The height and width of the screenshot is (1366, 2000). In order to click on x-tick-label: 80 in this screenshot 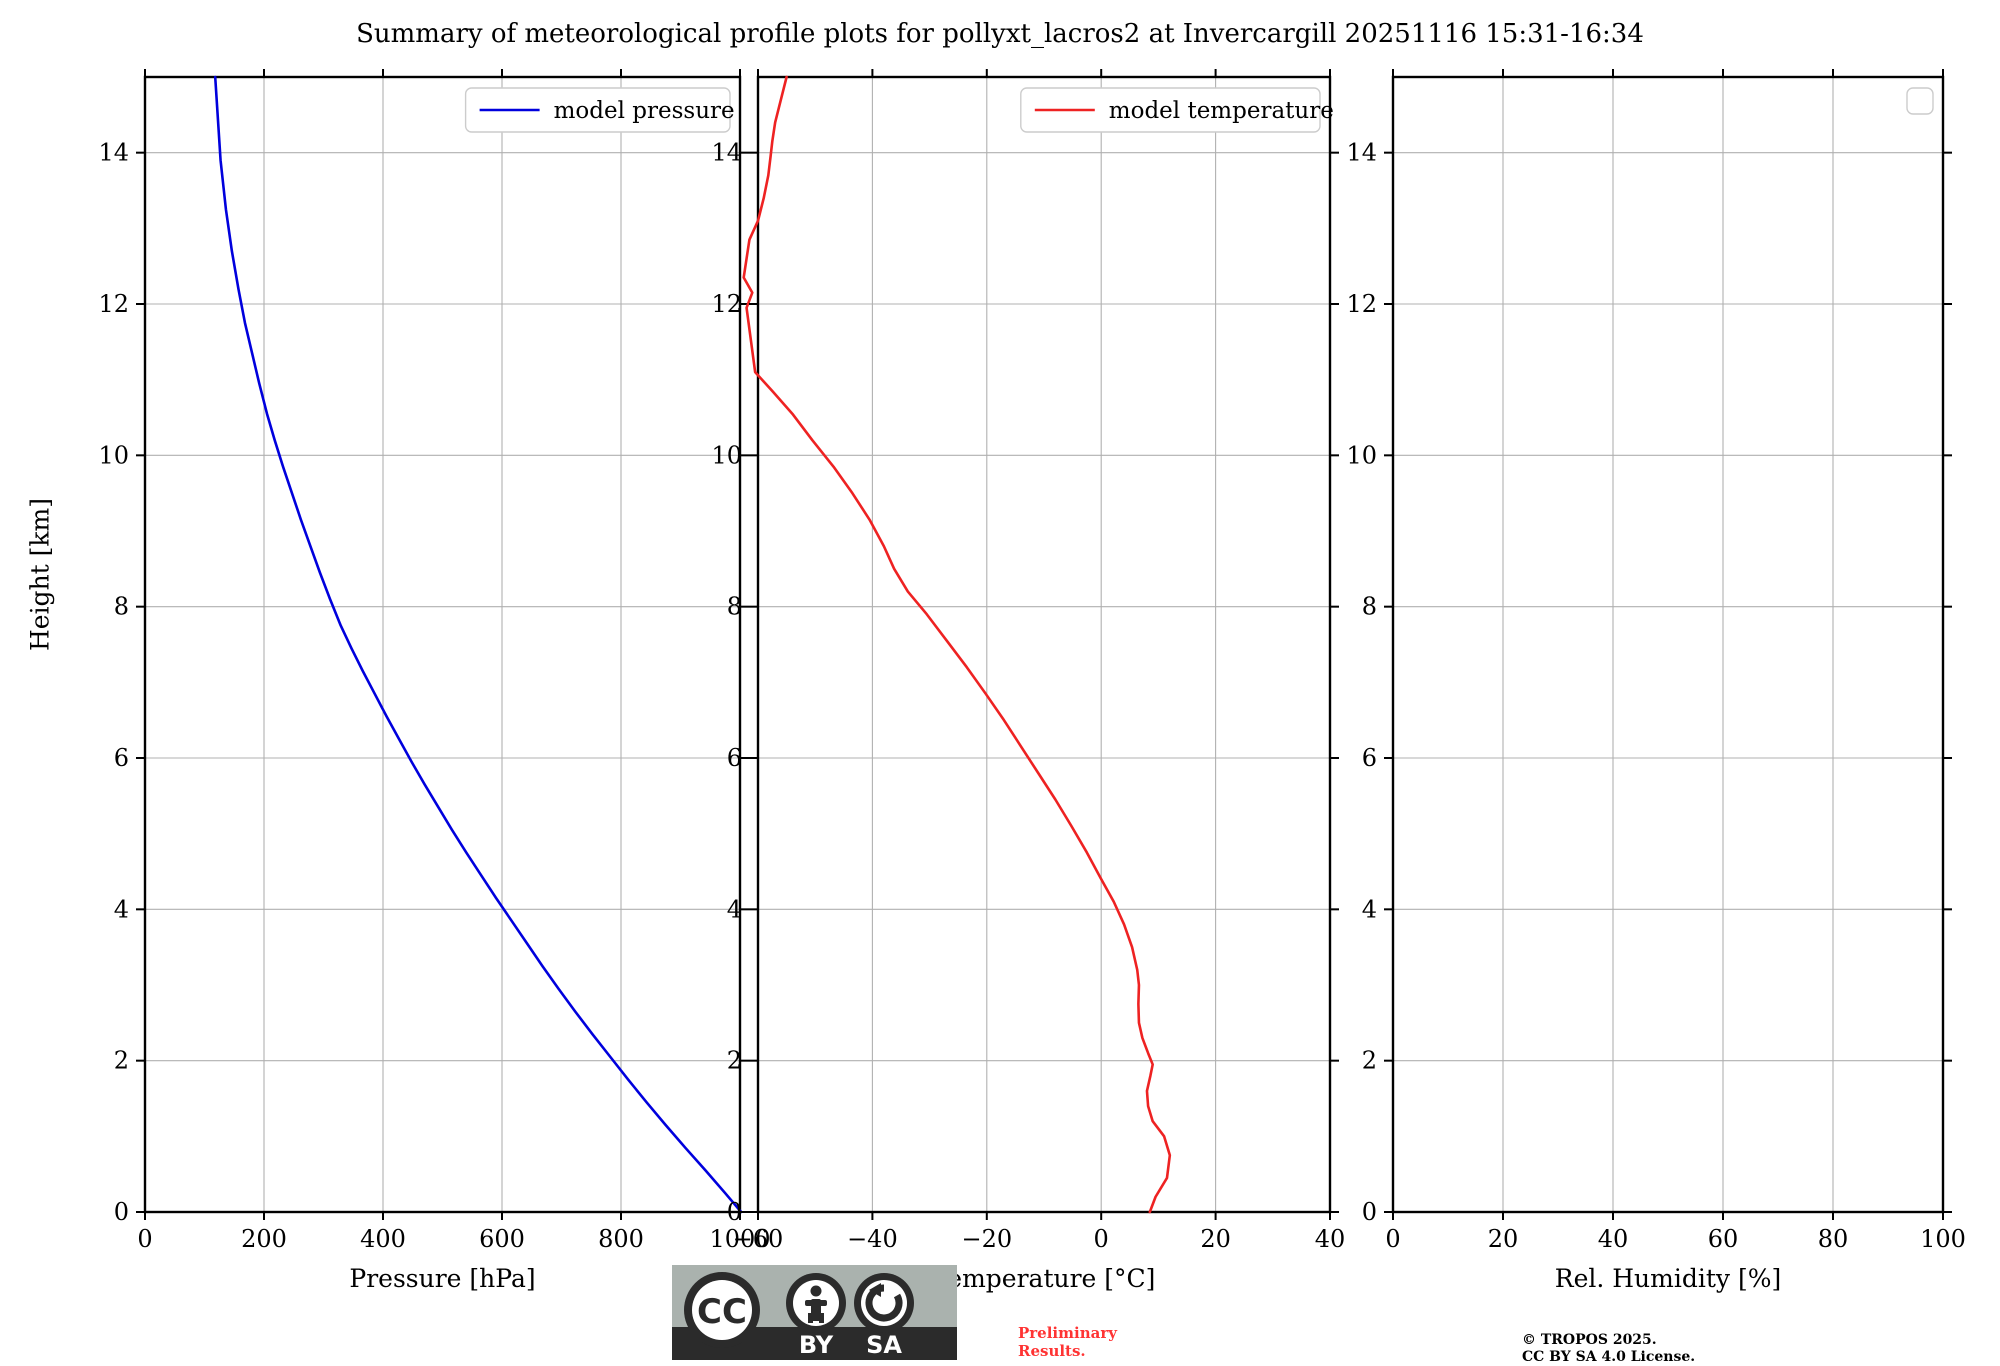, I will do `click(1833, 1239)`.